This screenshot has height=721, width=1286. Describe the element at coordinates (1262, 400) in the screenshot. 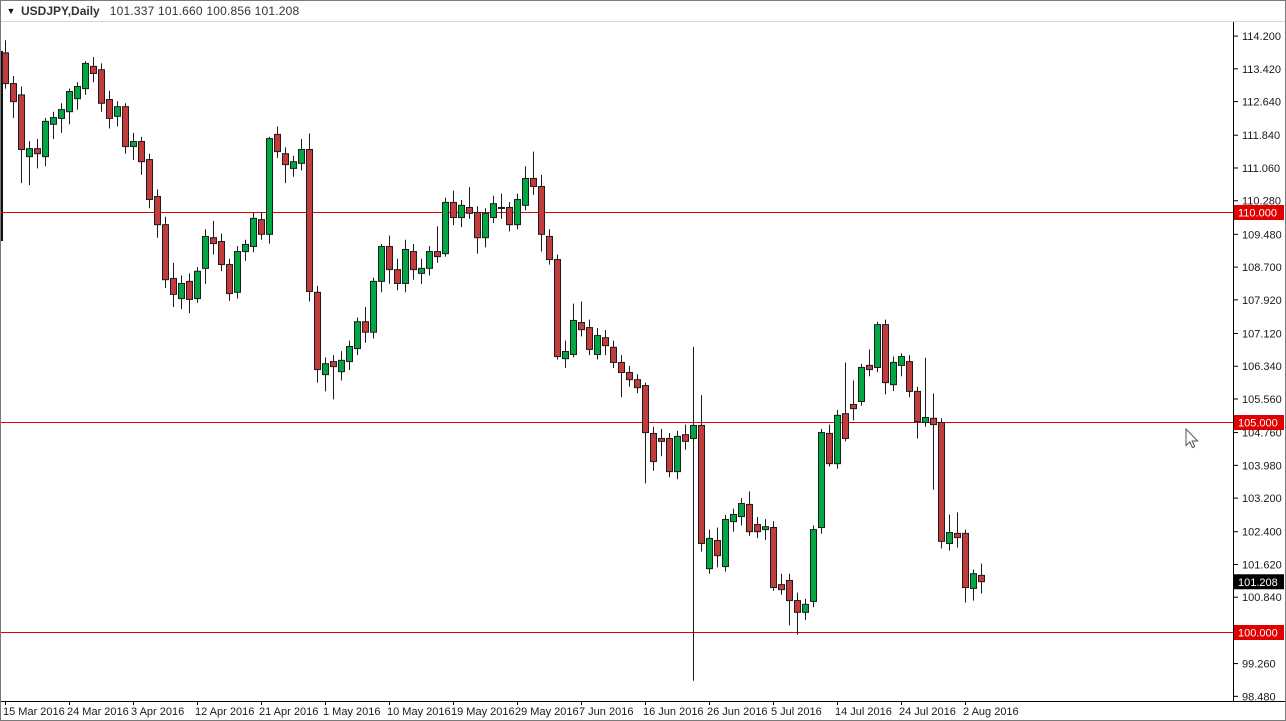

I see `price-tick-label: 105.560` at that location.